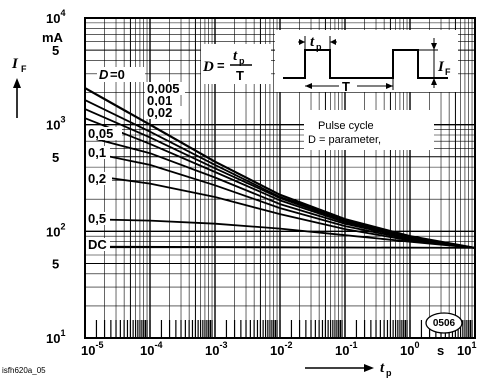  I want to click on y-tick-labels: 10⁴ 5 10³ 5 10² 5 10¹, so click(55, 177).